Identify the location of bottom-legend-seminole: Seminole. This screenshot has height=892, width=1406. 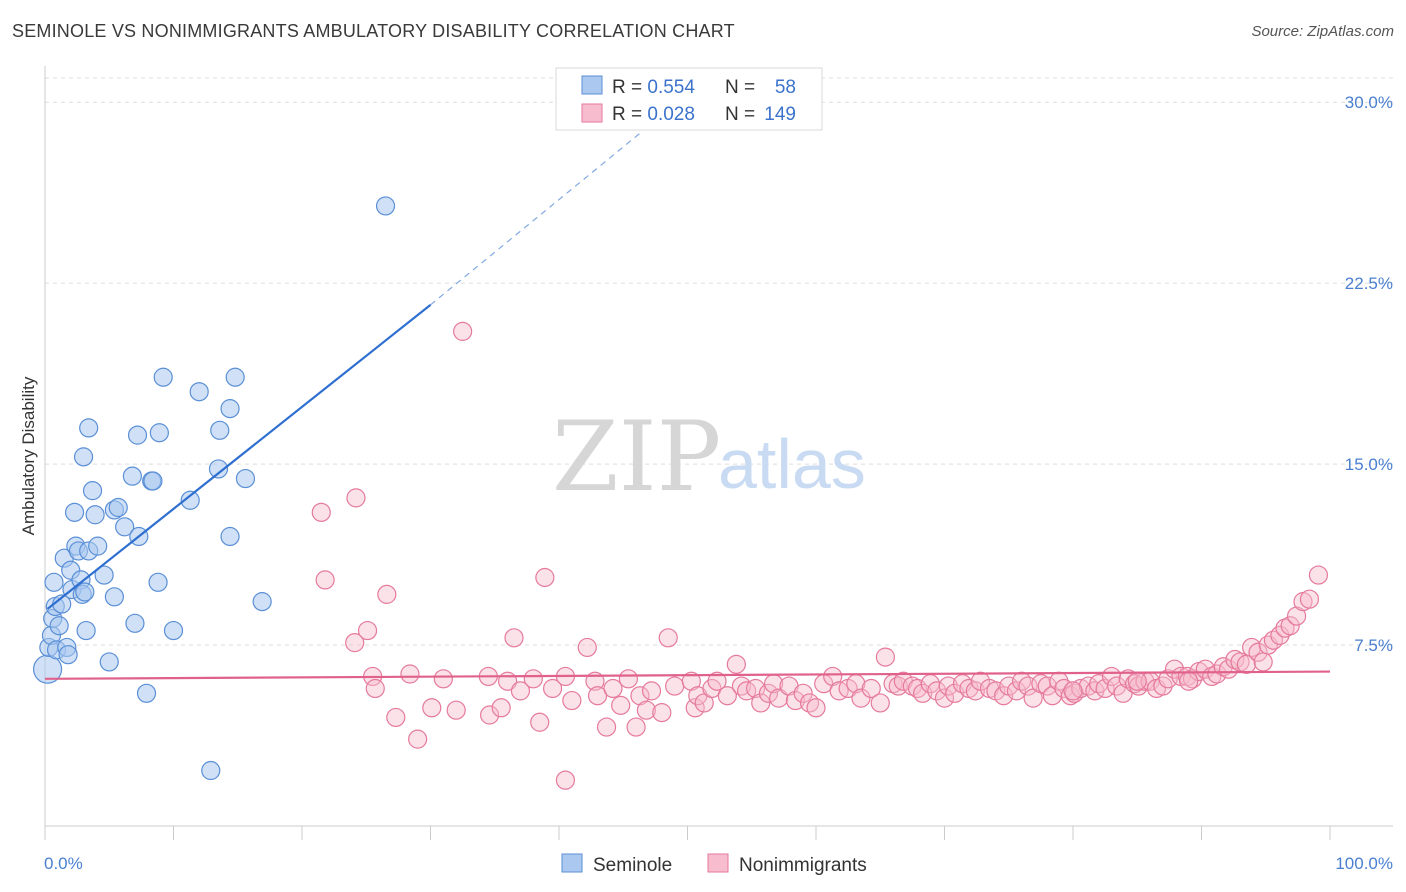
(632, 865).